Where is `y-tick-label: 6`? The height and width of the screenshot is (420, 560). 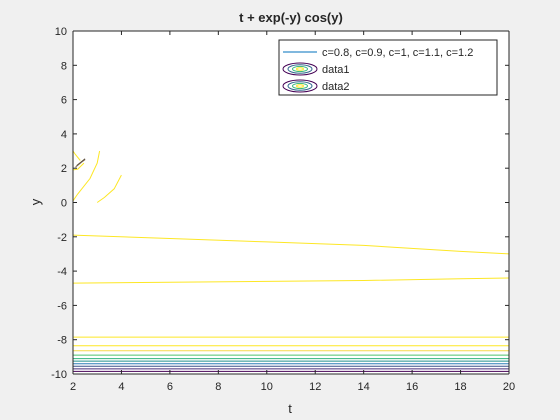 y-tick-label: 6 is located at coordinates (64, 101).